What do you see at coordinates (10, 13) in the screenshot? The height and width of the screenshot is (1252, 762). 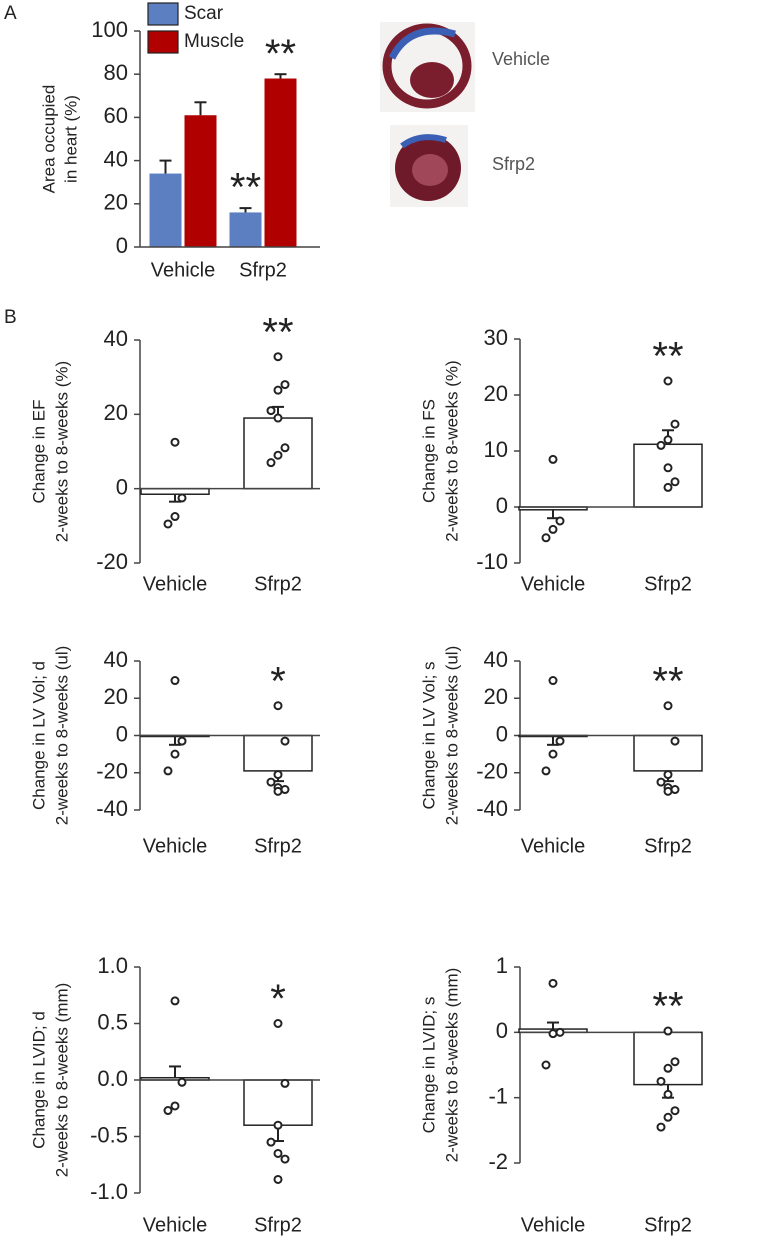 I see `panel-label: A` at bounding box center [10, 13].